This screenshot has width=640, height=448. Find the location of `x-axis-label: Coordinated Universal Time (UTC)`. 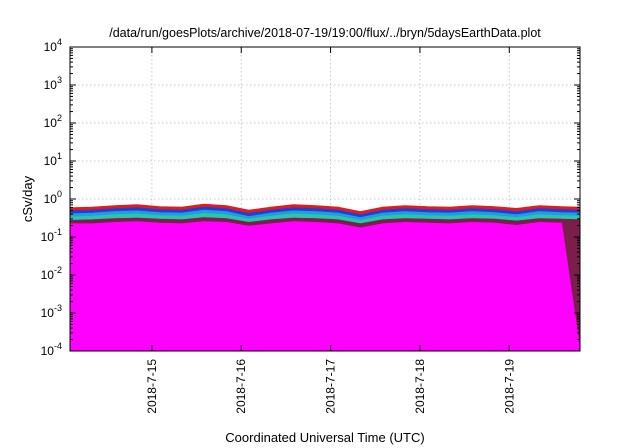

x-axis-label: Coordinated Universal Time (UTC) is located at coordinates (324, 437).